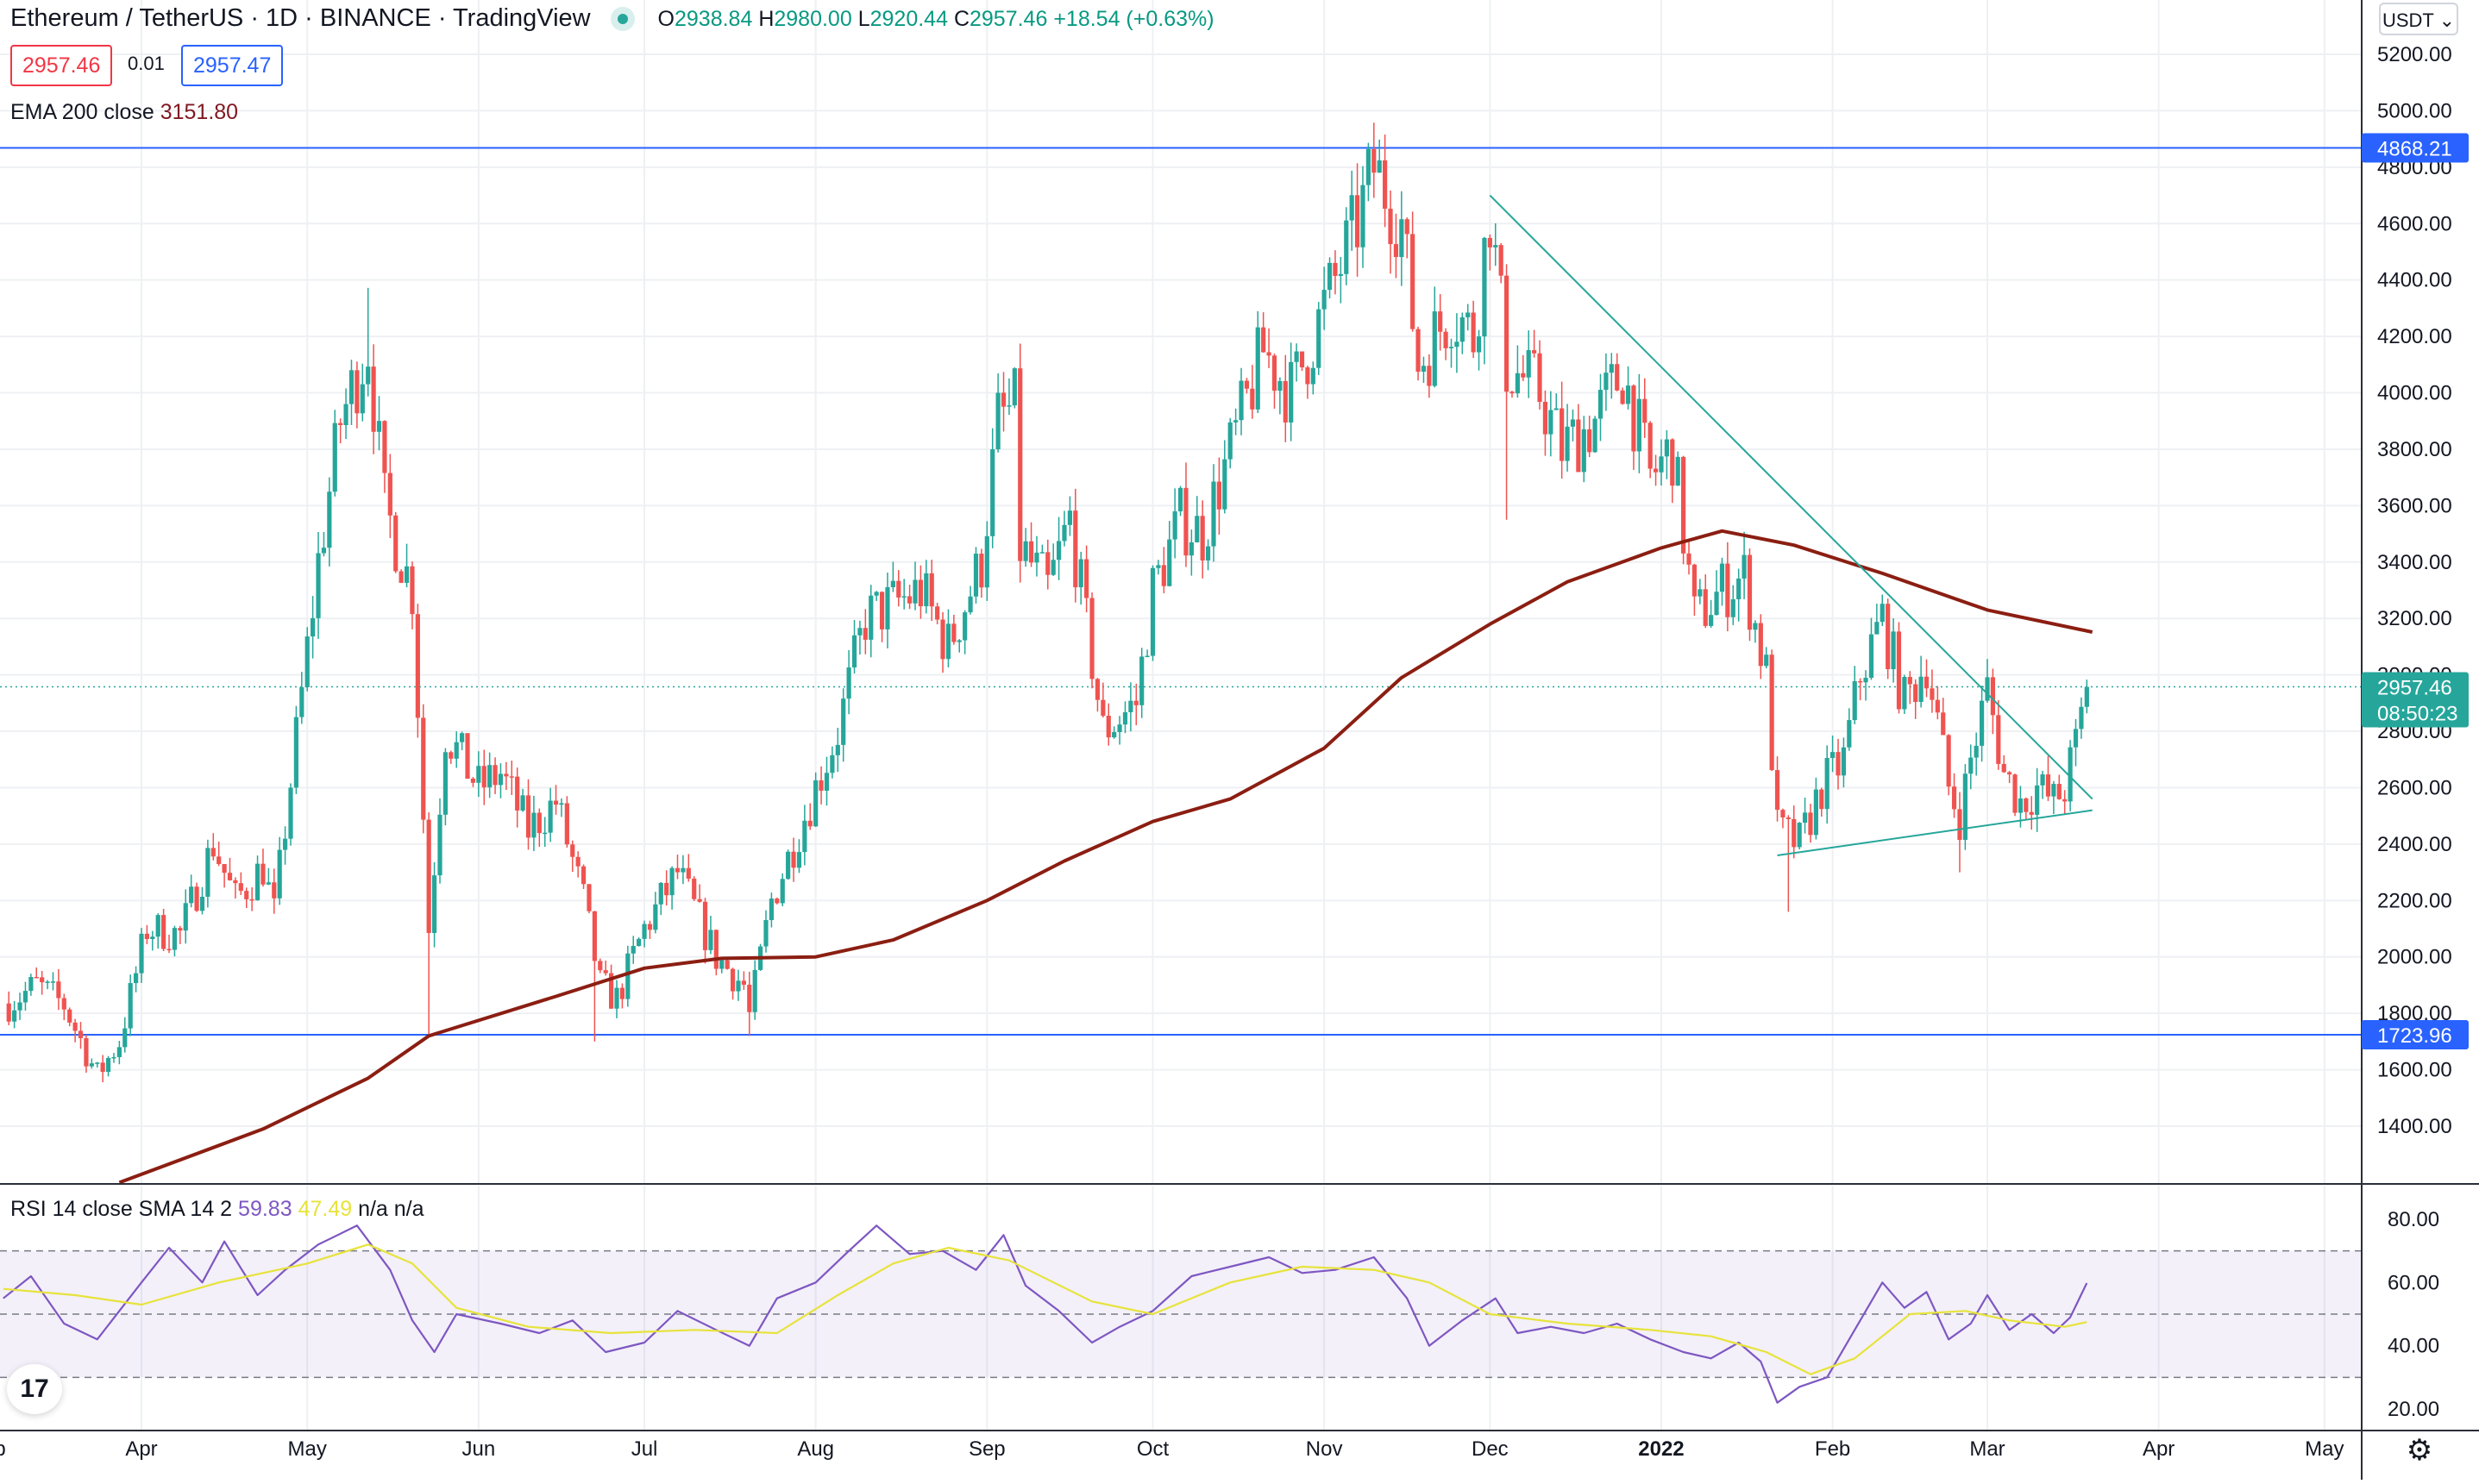 The width and height of the screenshot is (2479, 1484). What do you see at coordinates (1133, 19) in the screenshot?
I see `change-value: +18.54 (+0.63%)` at bounding box center [1133, 19].